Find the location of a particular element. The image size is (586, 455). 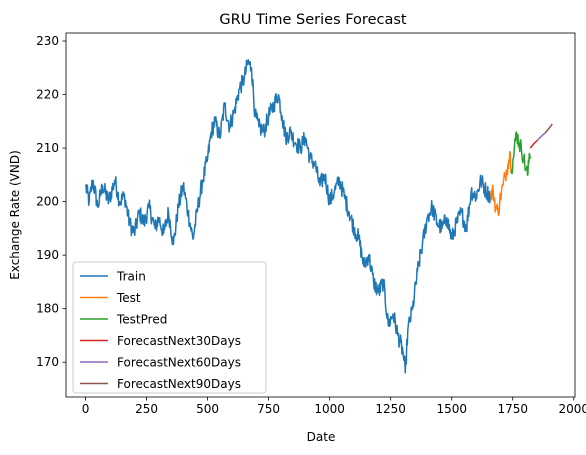

series-line-forecastnext60days is located at coordinates (541, 136).